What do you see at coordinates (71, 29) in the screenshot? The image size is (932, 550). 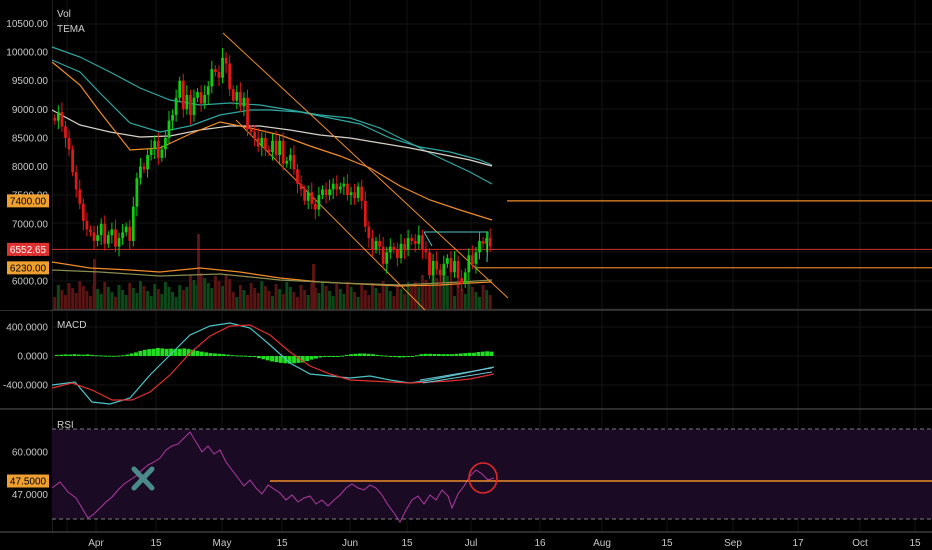 I see `tema-label: TEMA` at bounding box center [71, 29].